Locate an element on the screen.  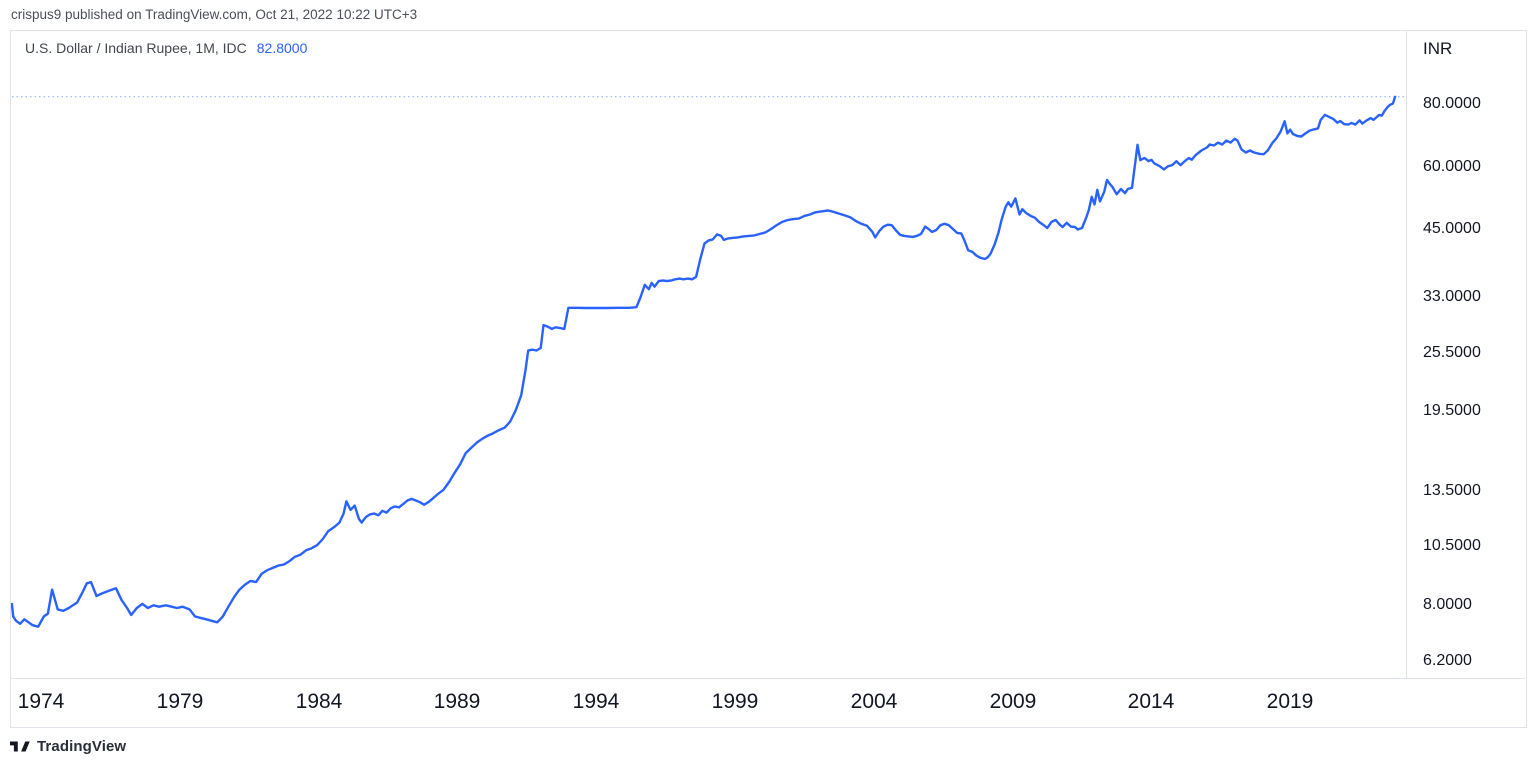
x-axis-tick-label: 1974 is located at coordinates (41, 701).